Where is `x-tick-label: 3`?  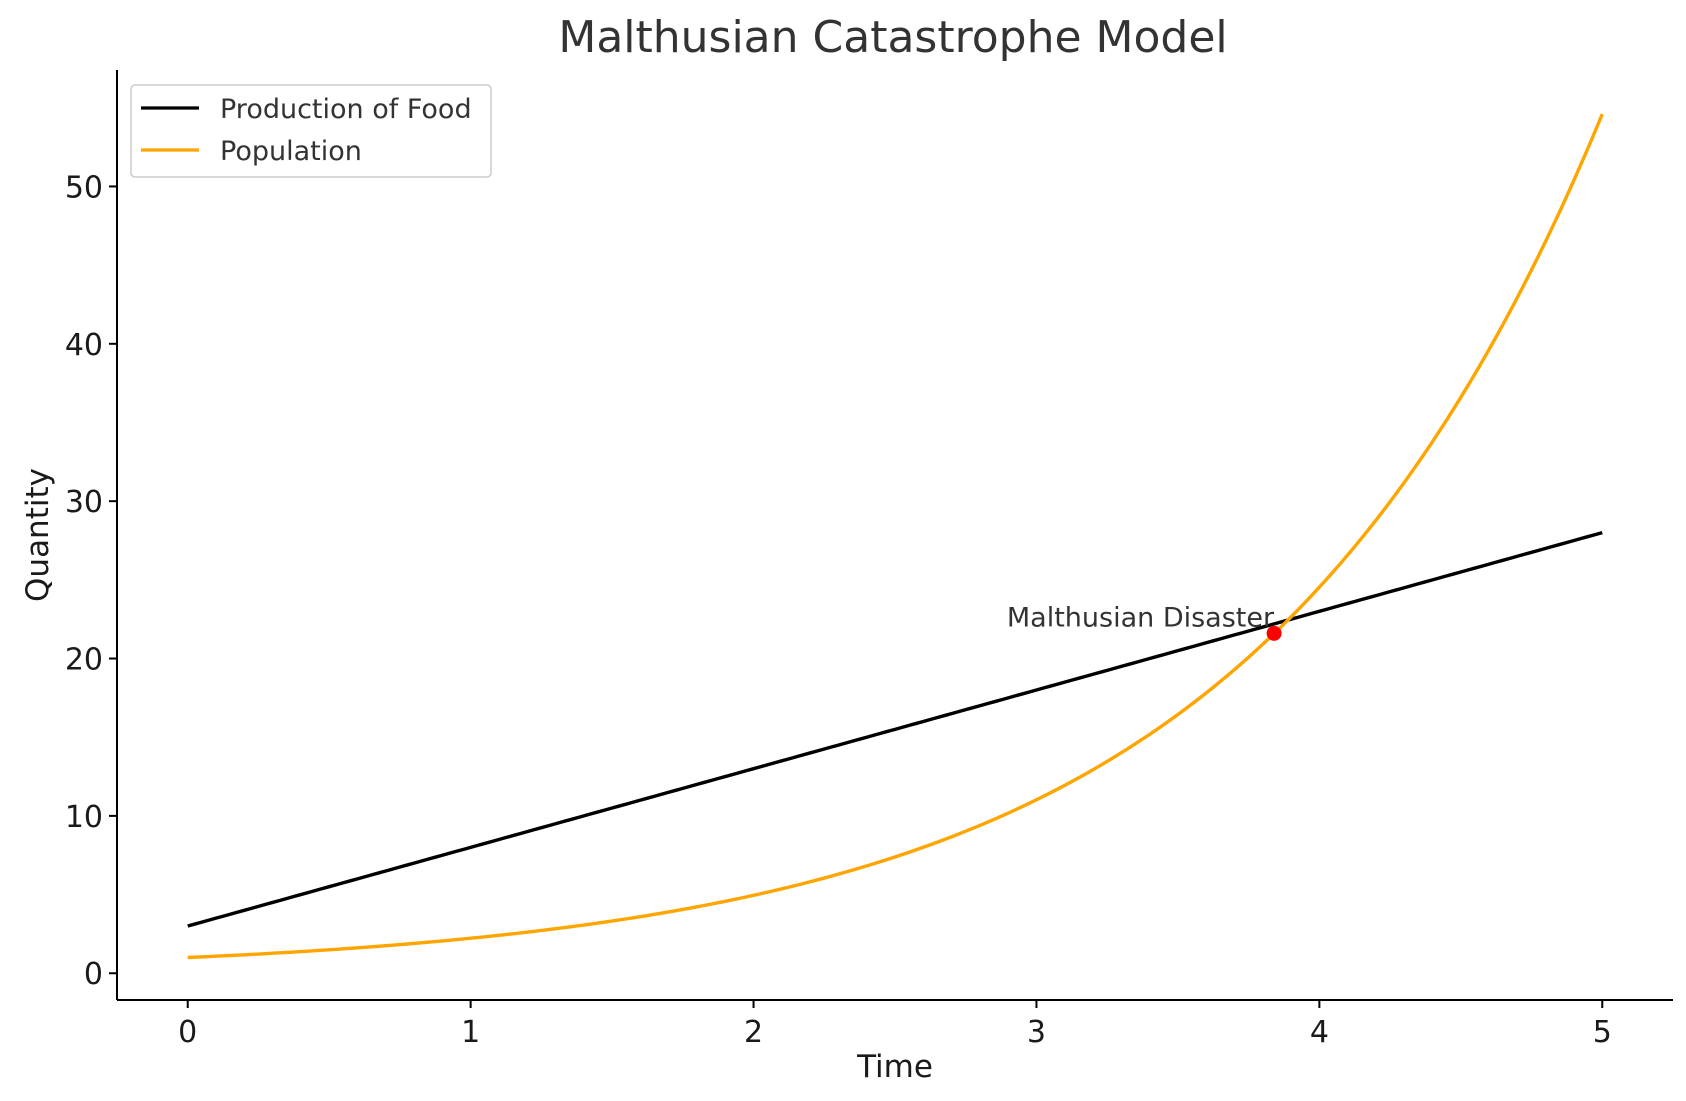 x-tick-label: 3 is located at coordinates (1036, 1032).